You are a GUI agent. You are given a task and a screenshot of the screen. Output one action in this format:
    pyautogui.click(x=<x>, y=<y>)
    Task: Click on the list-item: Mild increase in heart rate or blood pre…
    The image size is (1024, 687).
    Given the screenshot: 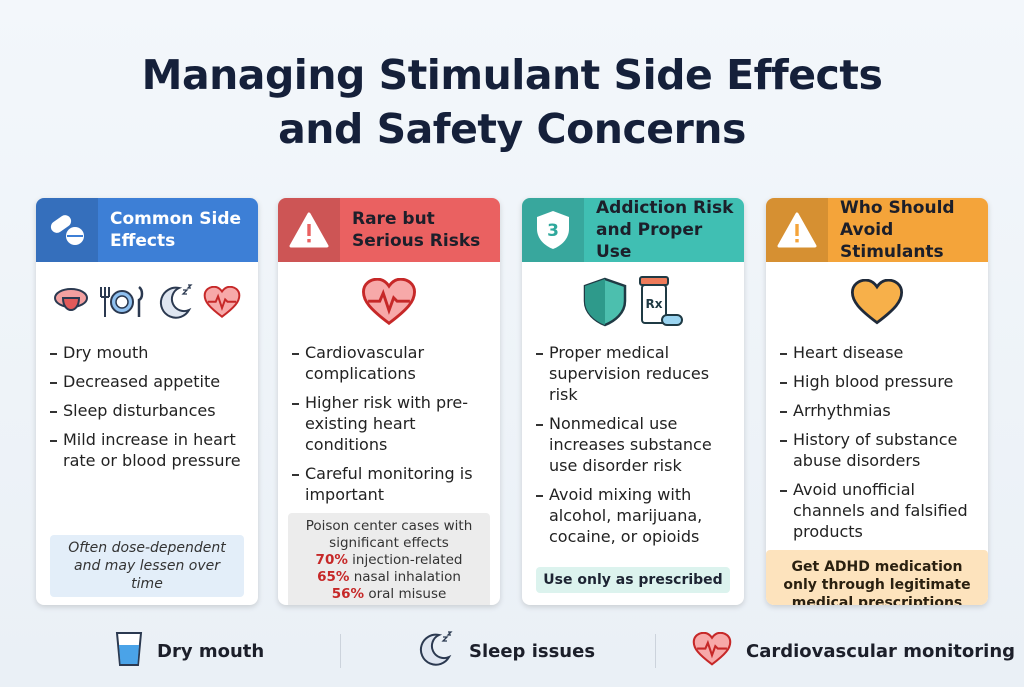 What is the action you would take?
    pyautogui.click(x=148, y=450)
    